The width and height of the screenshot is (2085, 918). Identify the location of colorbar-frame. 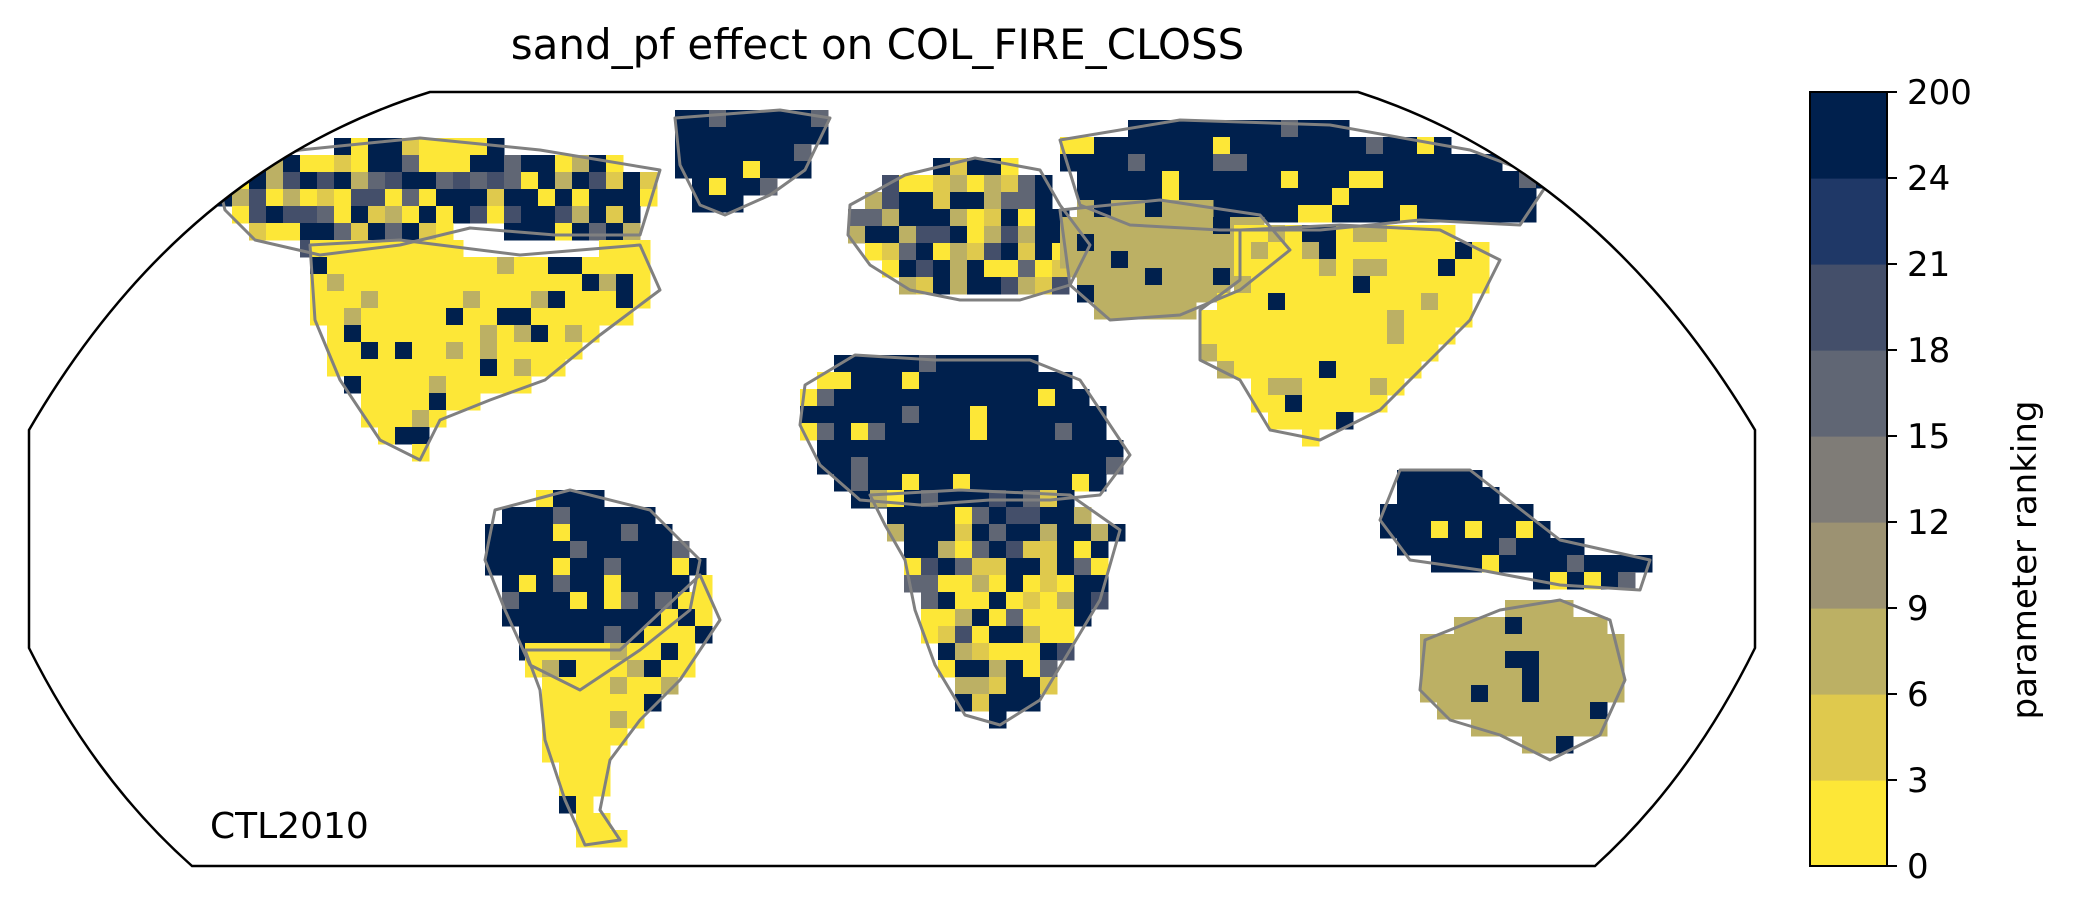
(1848, 479).